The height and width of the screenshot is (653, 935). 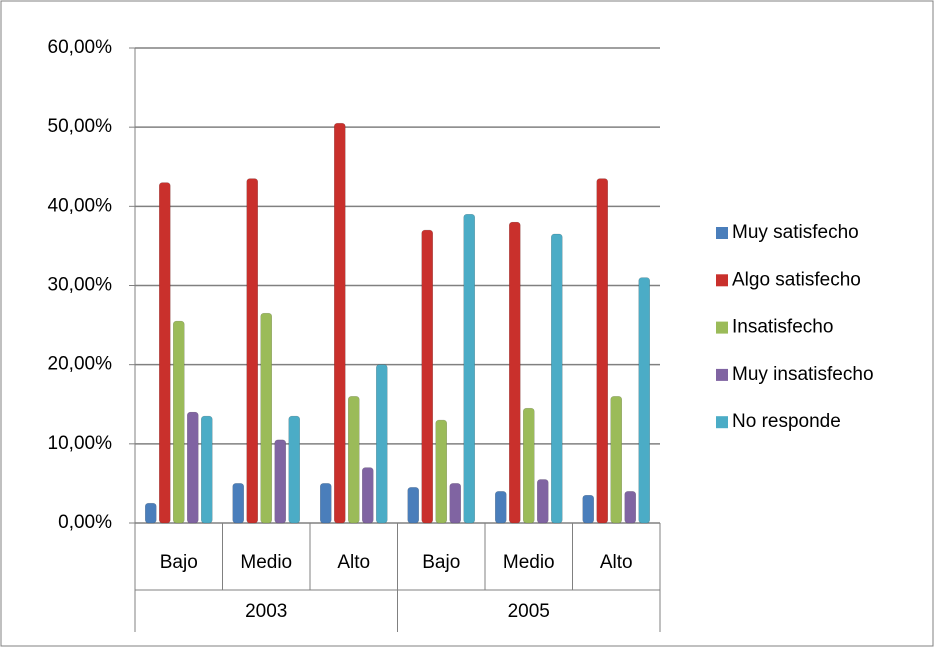 I want to click on legend-label: Insatisfecho, so click(x=782, y=327).